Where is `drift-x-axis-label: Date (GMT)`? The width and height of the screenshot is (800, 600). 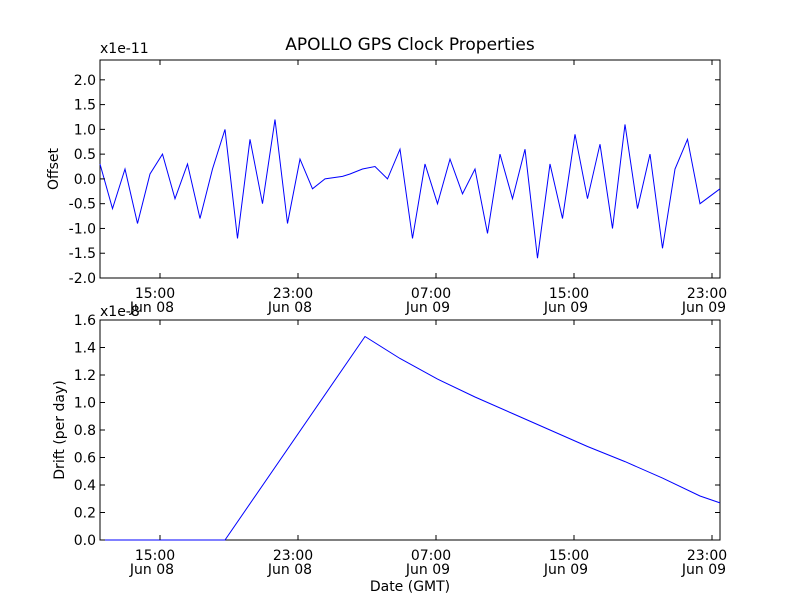
drift-x-axis-label: Date (GMT) is located at coordinates (410, 587).